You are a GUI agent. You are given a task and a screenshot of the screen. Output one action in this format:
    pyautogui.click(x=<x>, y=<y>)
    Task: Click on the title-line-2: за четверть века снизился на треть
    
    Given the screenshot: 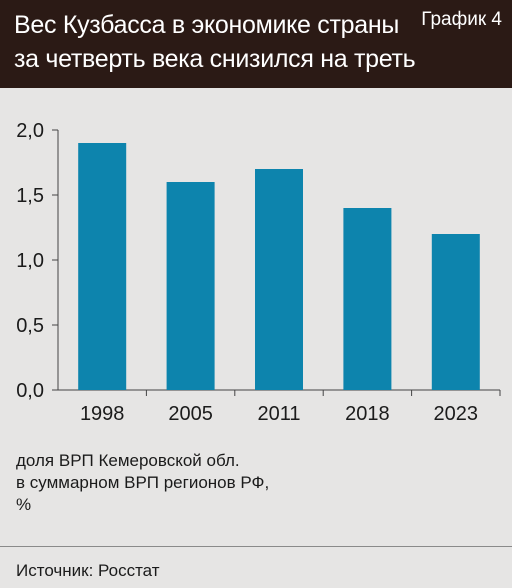 What is the action you would take?
    pyautogui.click(x=215, y=59)
    